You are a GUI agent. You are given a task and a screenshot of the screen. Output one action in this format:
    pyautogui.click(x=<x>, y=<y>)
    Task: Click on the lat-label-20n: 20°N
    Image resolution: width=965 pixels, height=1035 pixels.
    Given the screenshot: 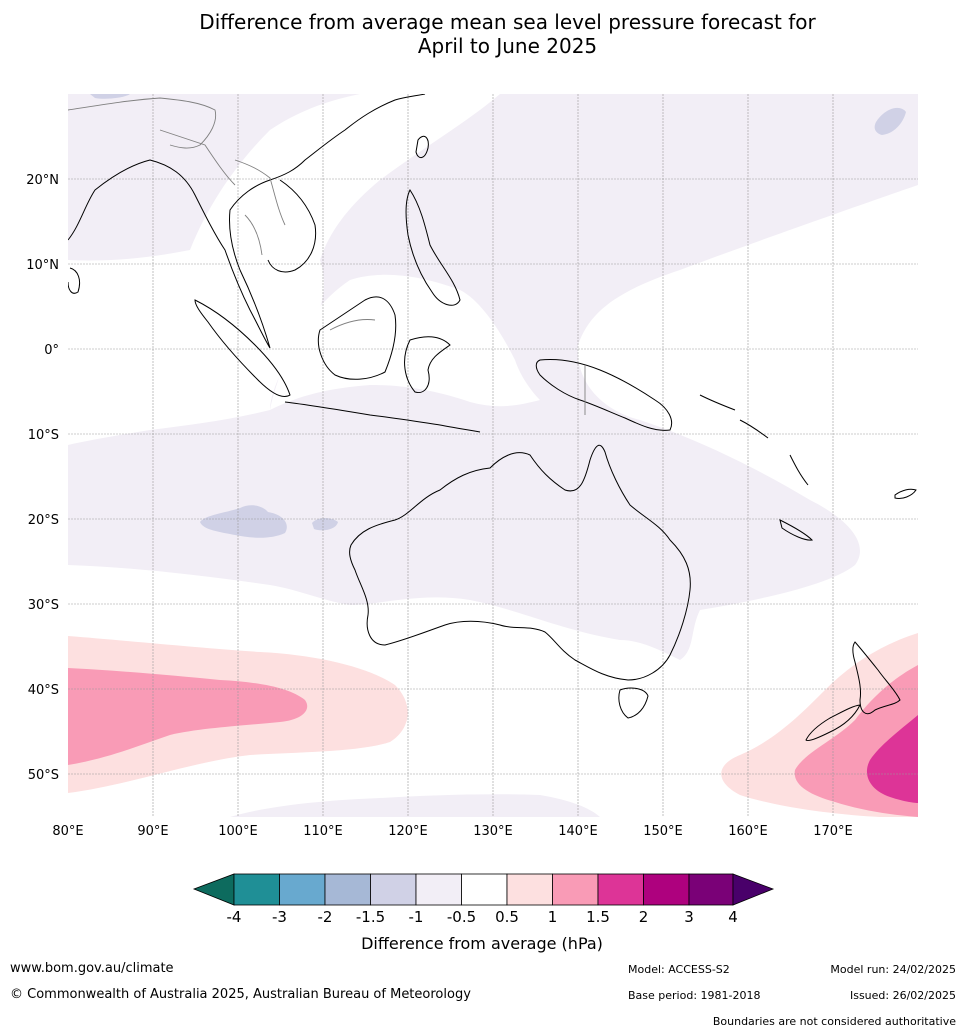 What is the action you would take?
    pyautogui.click(x=42, y=180)
    